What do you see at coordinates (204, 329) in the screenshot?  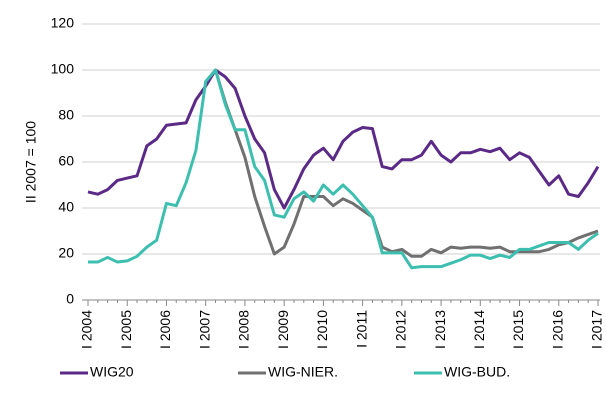 I see `x-tick-label: I 2007` at bounding box center [204, 329].